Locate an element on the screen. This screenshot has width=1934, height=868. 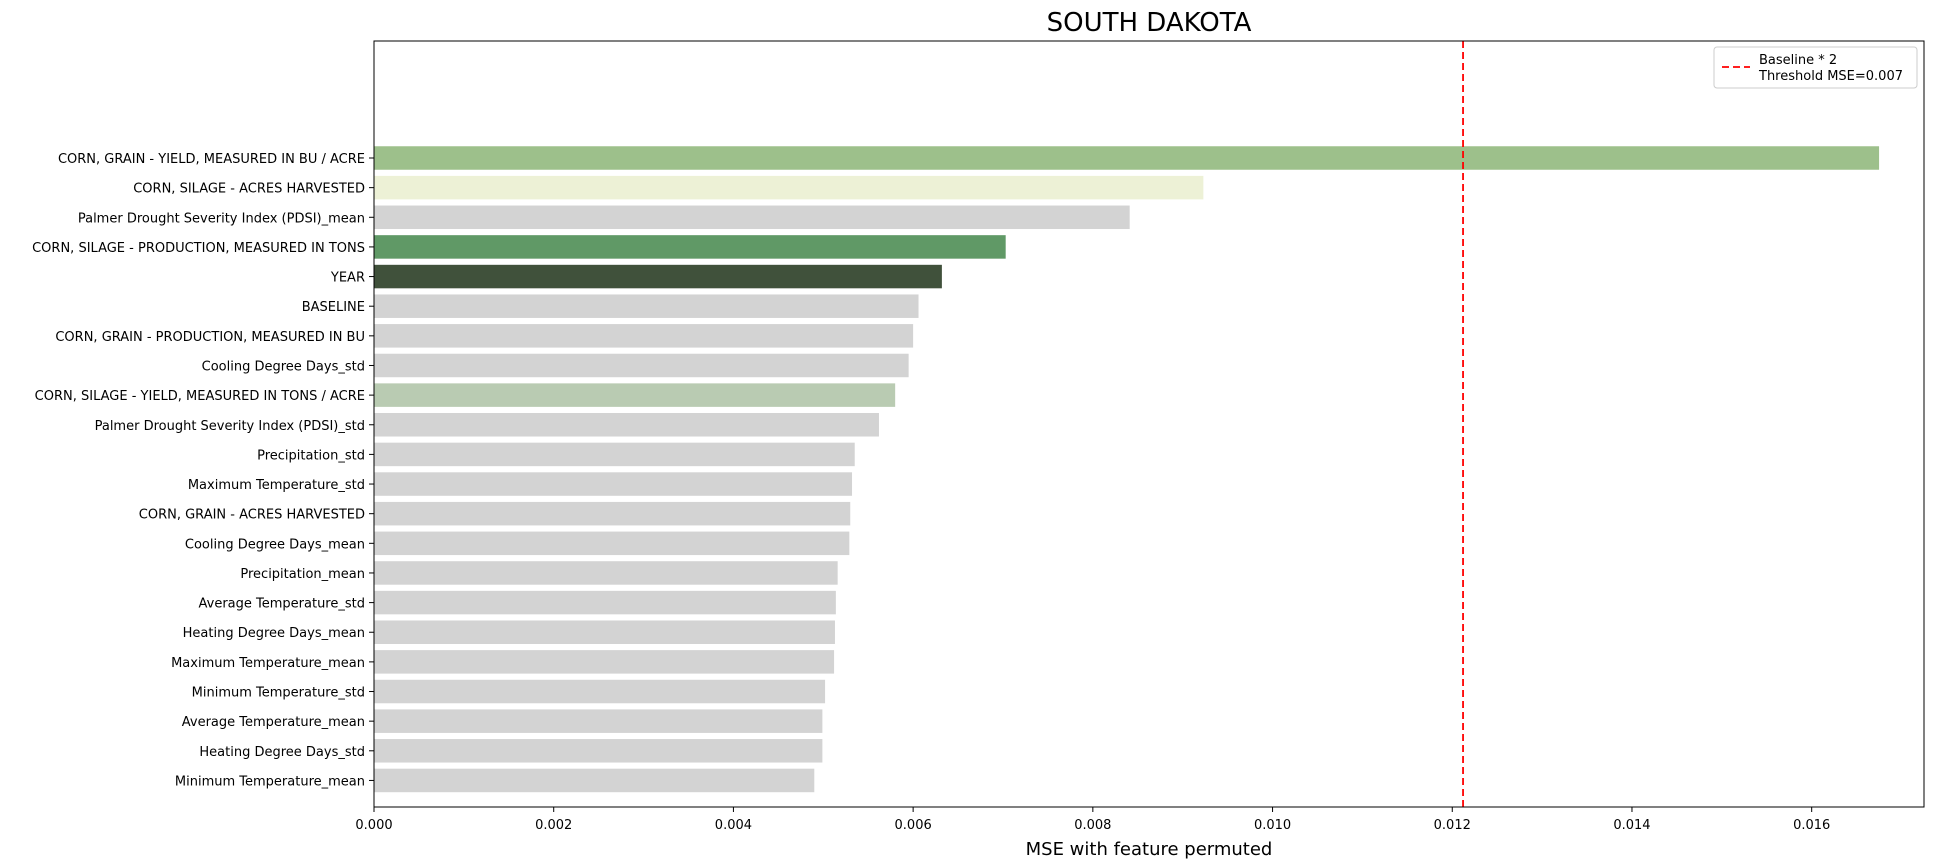
y-tick-label: Maximum Temperature_mean is located at coordinates (268, 663).